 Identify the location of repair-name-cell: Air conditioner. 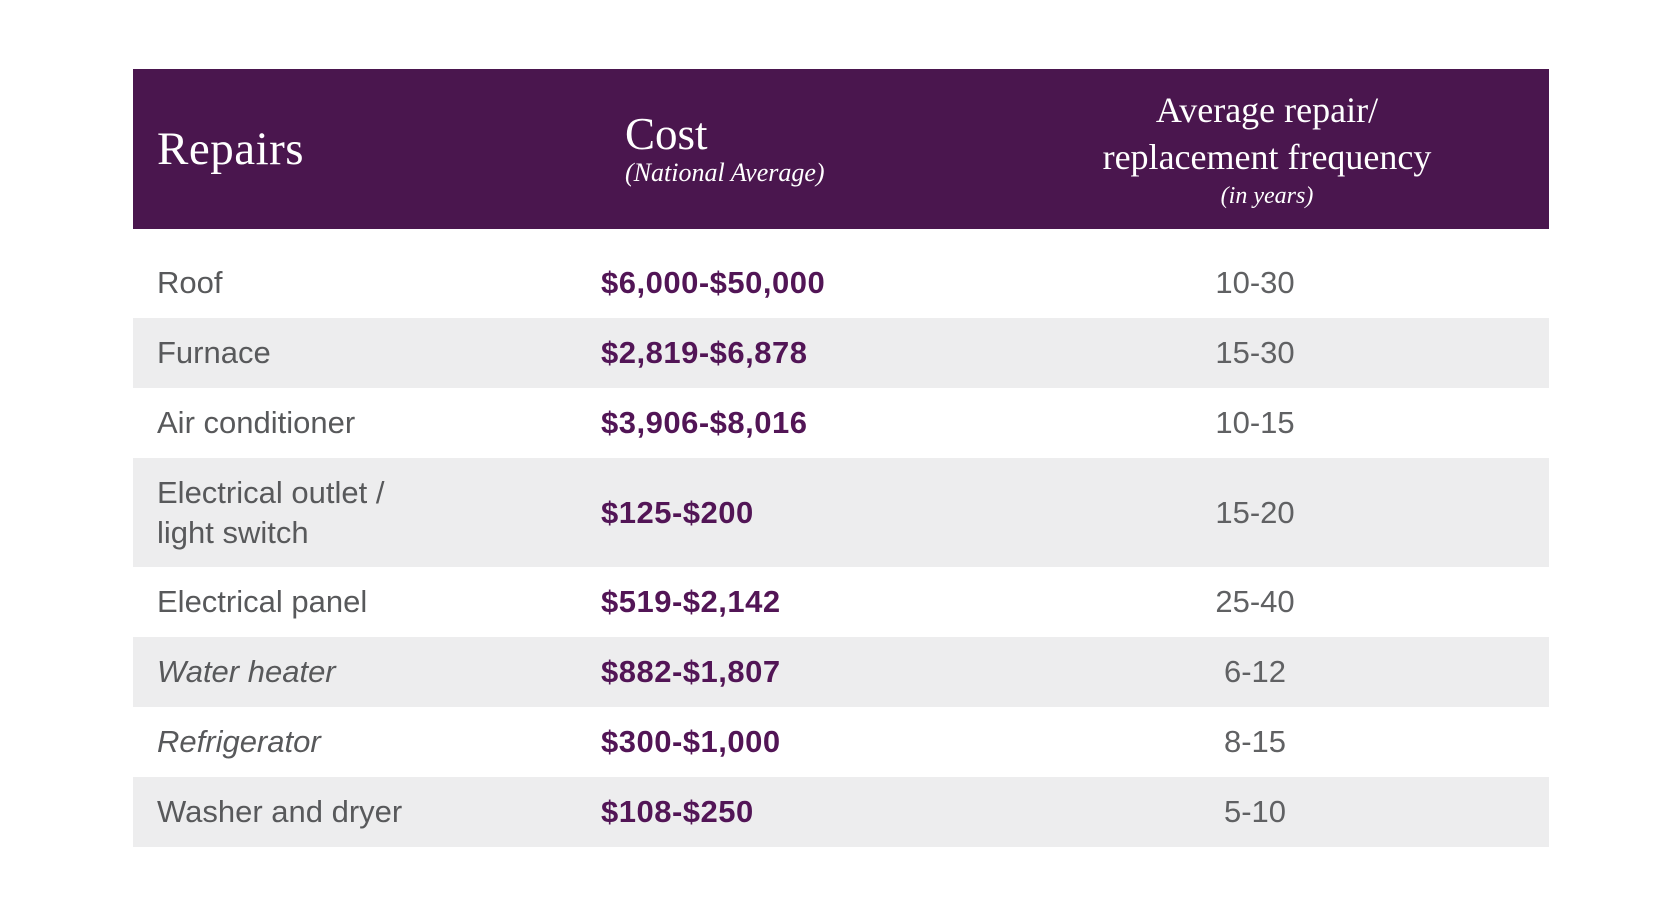
(256, 422).